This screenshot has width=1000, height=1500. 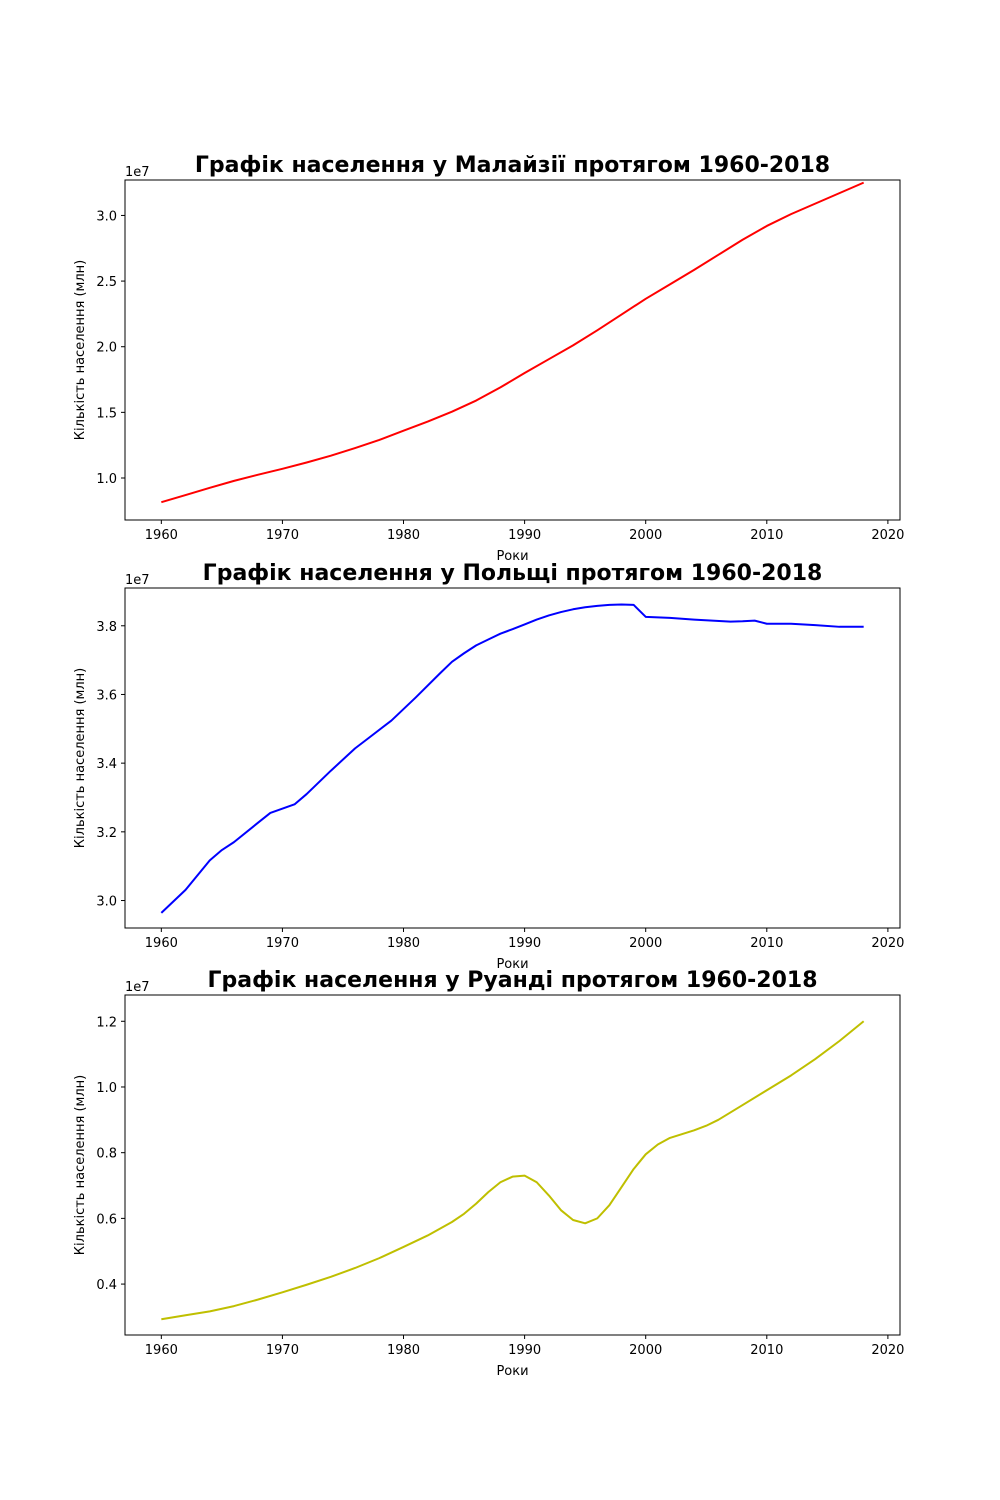 What do you see at coordinates (106, 695) in the screenshot?
I see `y-tick-label: 3.6` at bounding box center [106, 695].